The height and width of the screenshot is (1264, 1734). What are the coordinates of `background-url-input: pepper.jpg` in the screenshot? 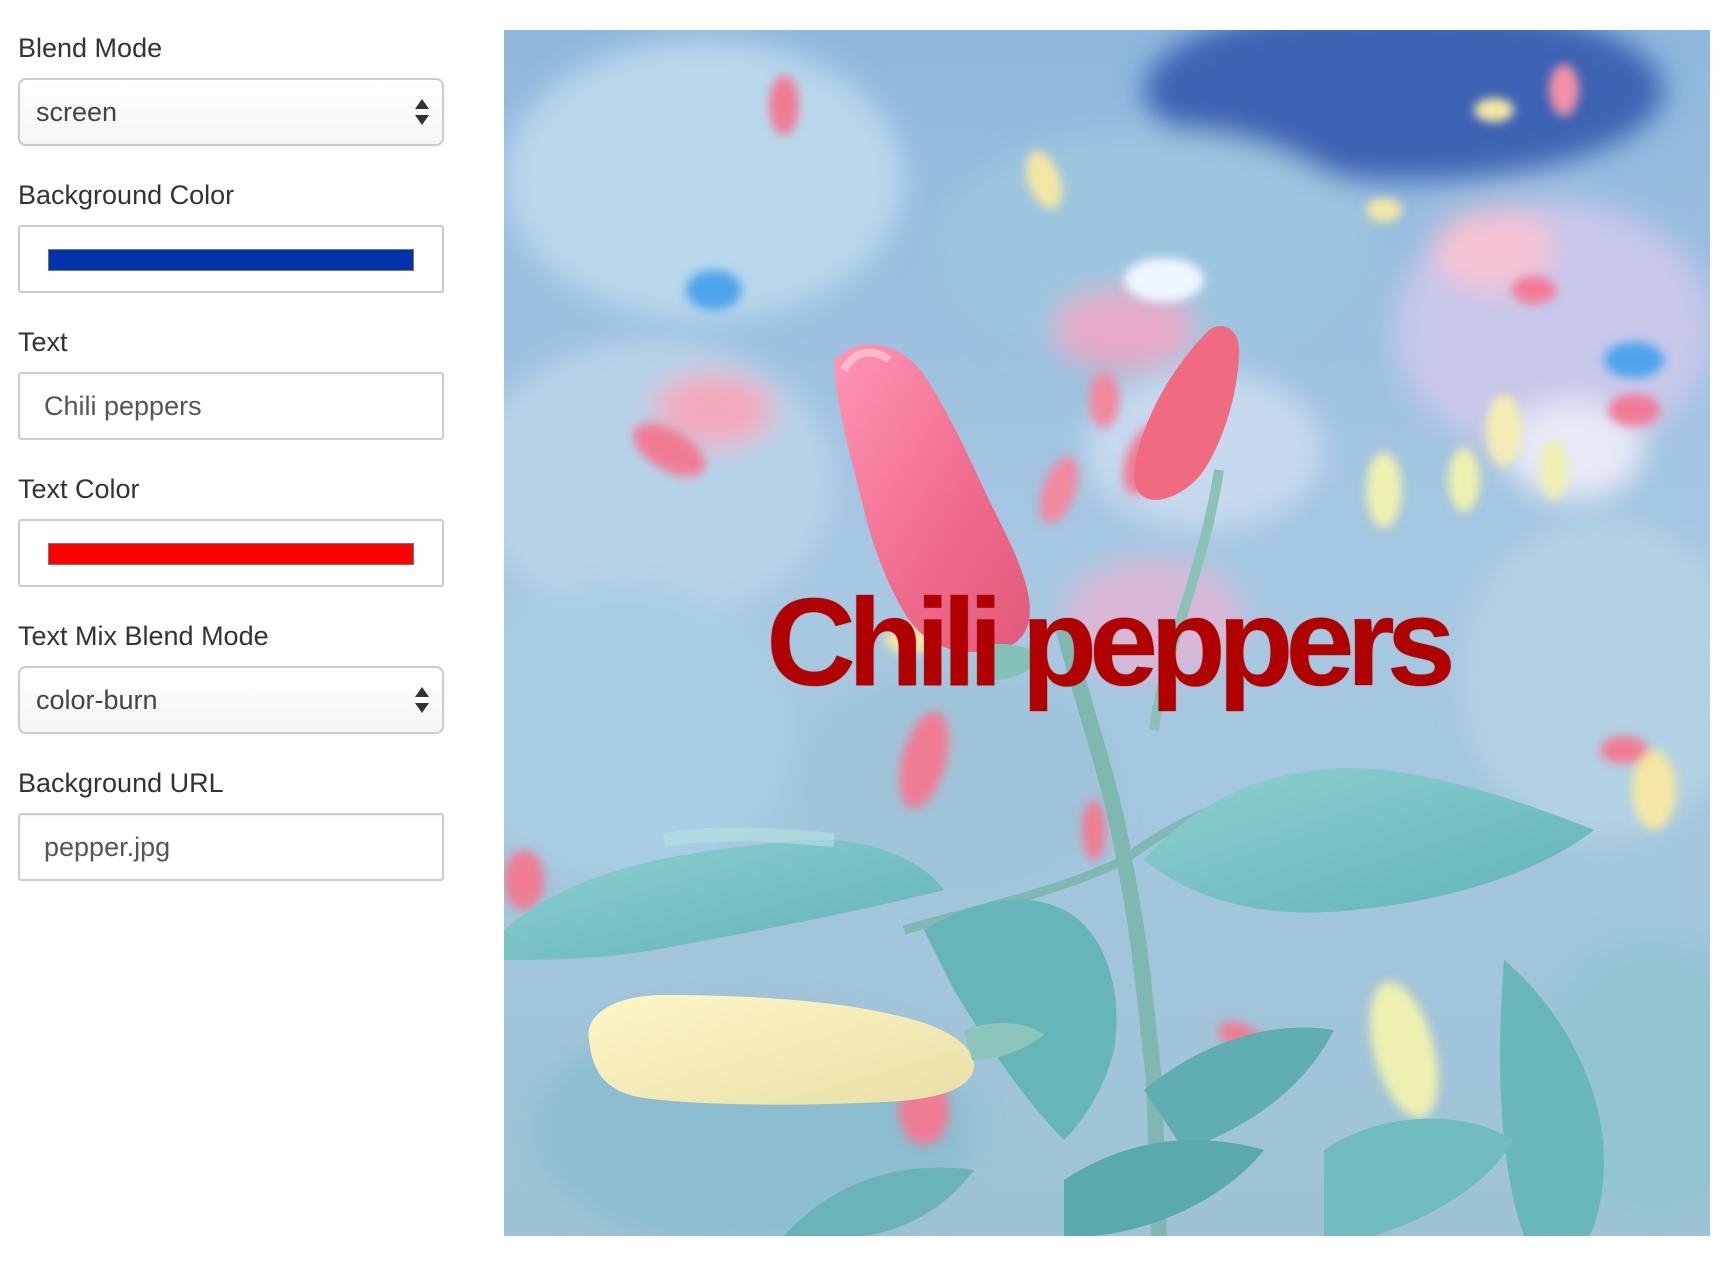 It's located at (231, 847).